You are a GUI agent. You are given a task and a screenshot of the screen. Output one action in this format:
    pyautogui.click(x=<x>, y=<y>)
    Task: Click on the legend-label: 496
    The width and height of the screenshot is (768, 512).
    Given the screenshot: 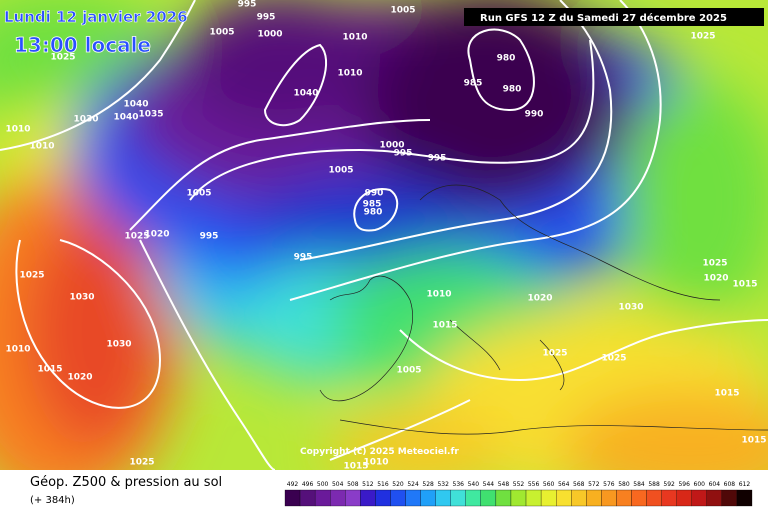 What is the action you would take?
    pyautogui.click(x=308, y=484)
    